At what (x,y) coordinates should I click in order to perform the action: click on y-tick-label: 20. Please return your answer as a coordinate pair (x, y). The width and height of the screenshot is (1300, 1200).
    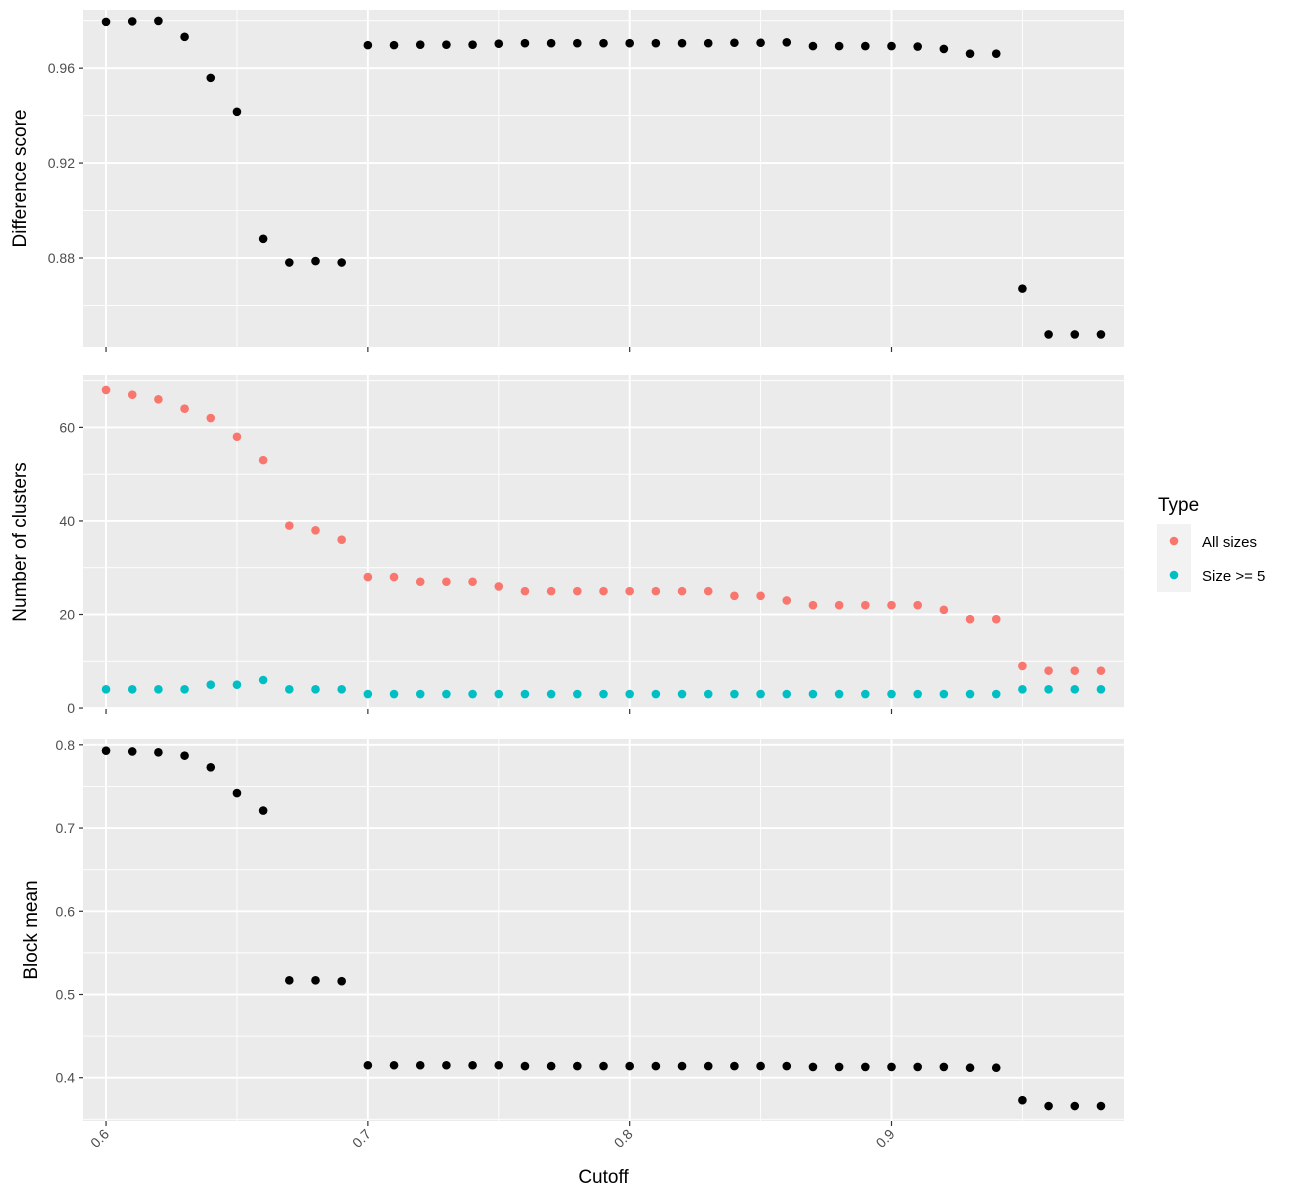
    Looking at the image, I should click on (67, 615).